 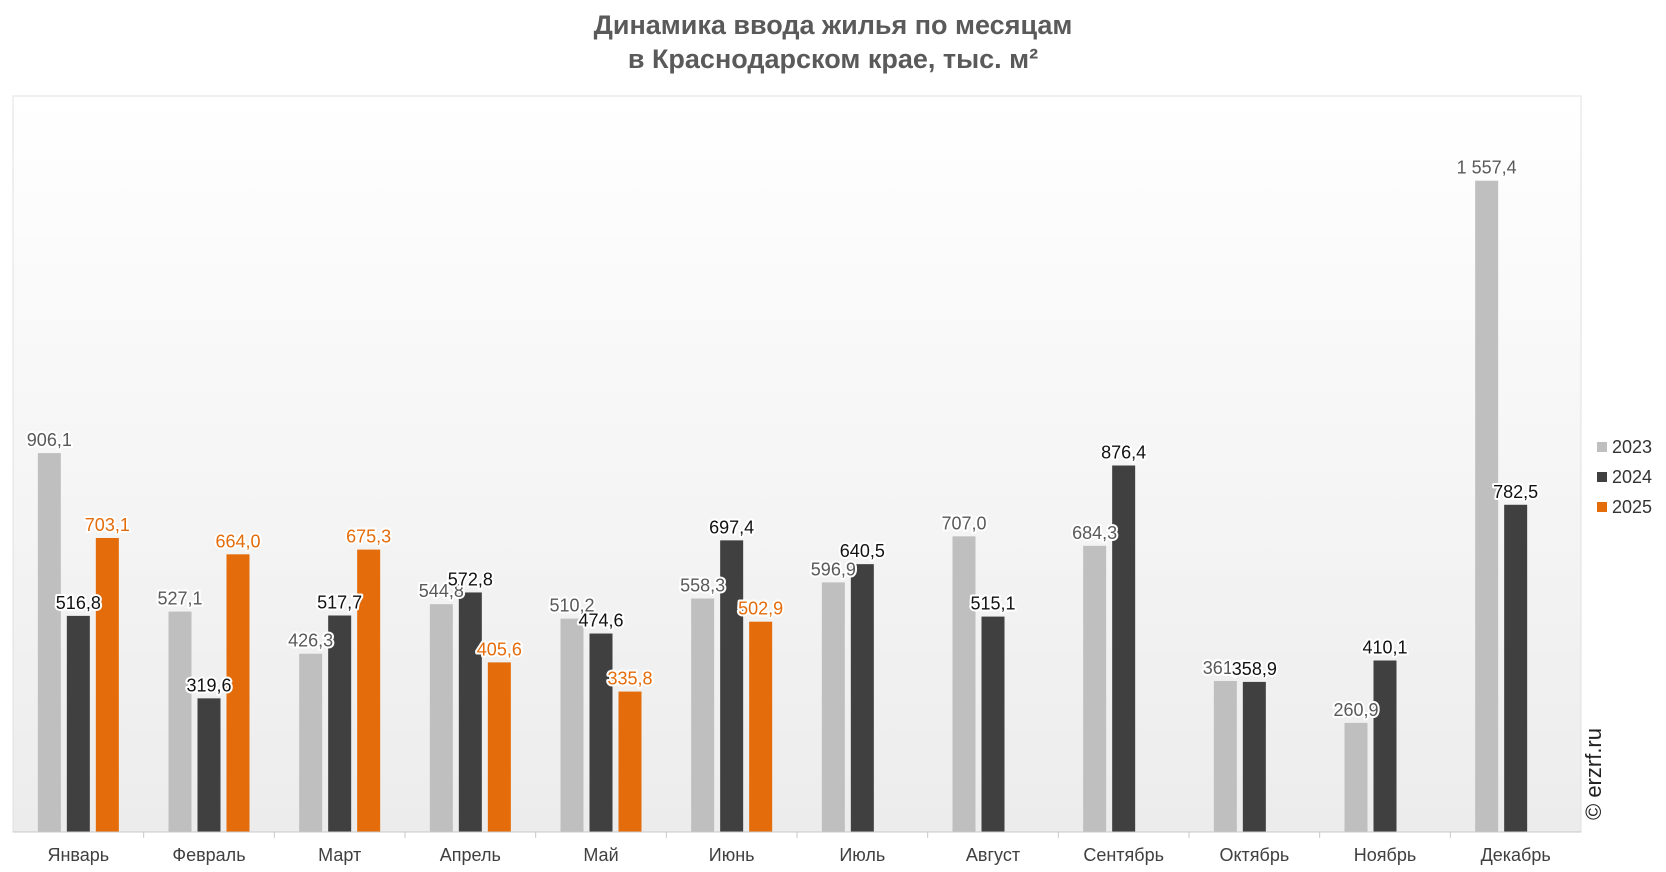 I want to click on watermark: © erzrf.ru, so click(x=1593, y=774).